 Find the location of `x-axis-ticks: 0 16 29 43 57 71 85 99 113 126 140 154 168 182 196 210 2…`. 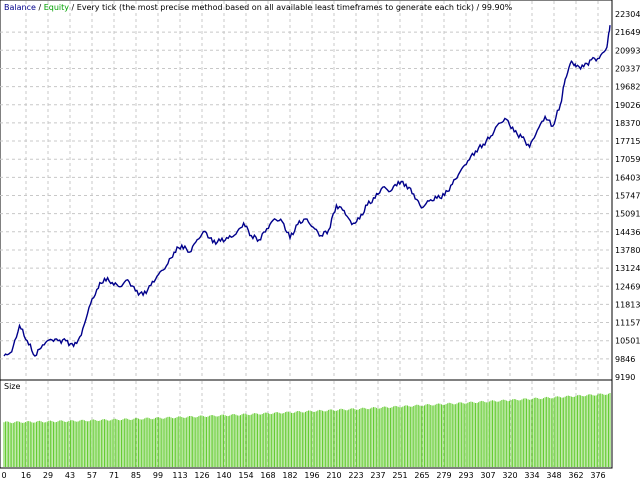

x-axis-ticks: 0 16 29 43 57 71 85 99 113 126 140 154 168 182 196 210 2… is located at coordinates (303, 475).